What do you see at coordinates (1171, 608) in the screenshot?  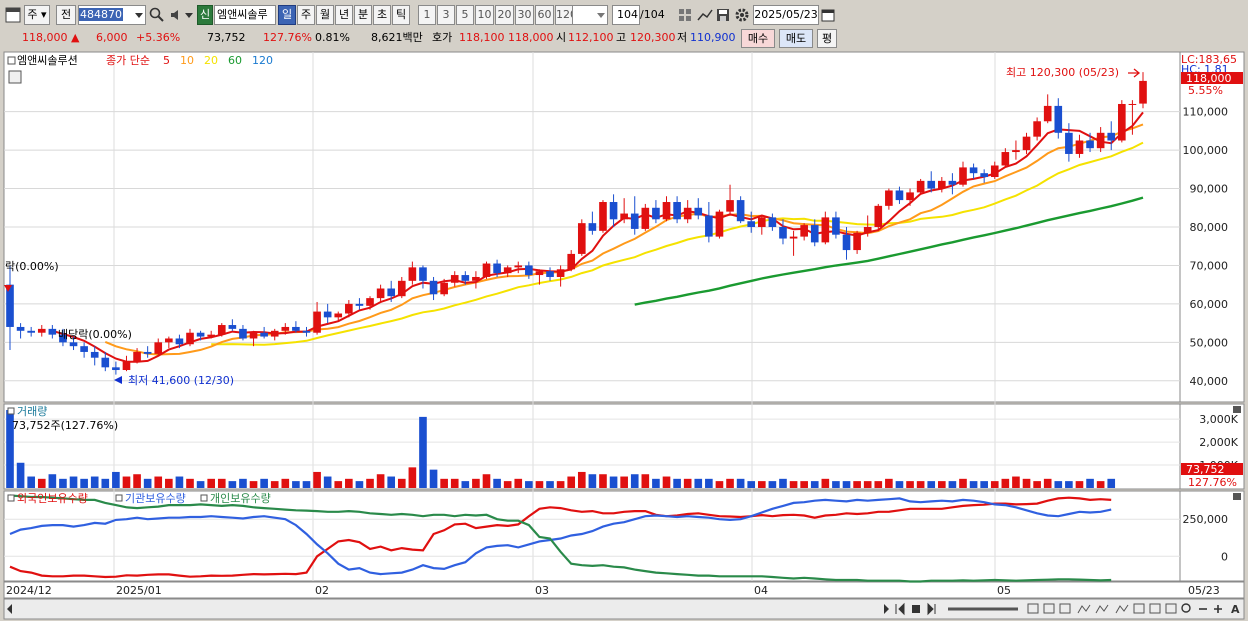 I see `tool-grid-icon` at bounding box center [1171, 608].